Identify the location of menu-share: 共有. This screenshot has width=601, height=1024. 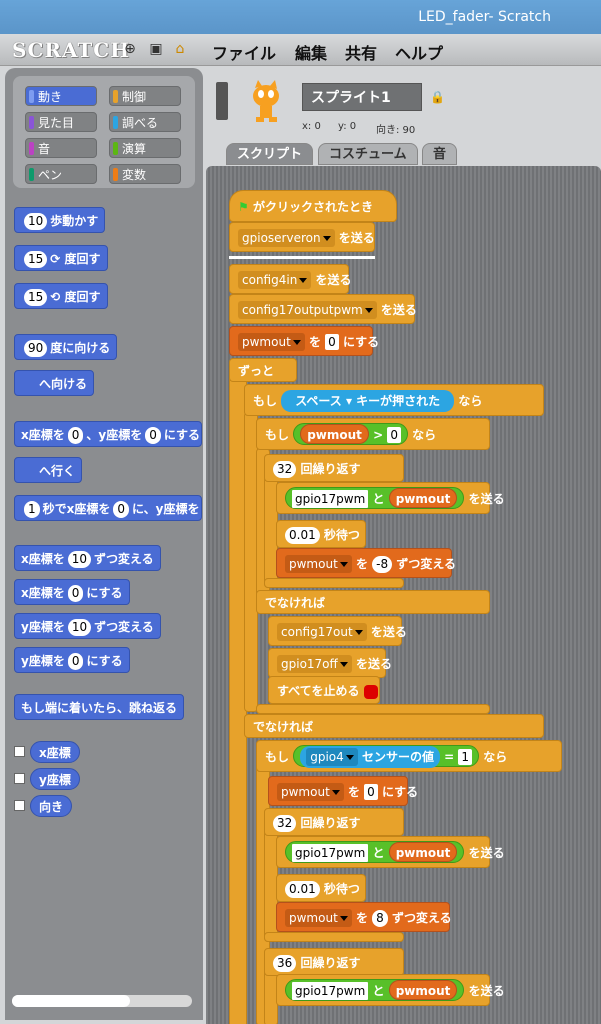
(361, 53).